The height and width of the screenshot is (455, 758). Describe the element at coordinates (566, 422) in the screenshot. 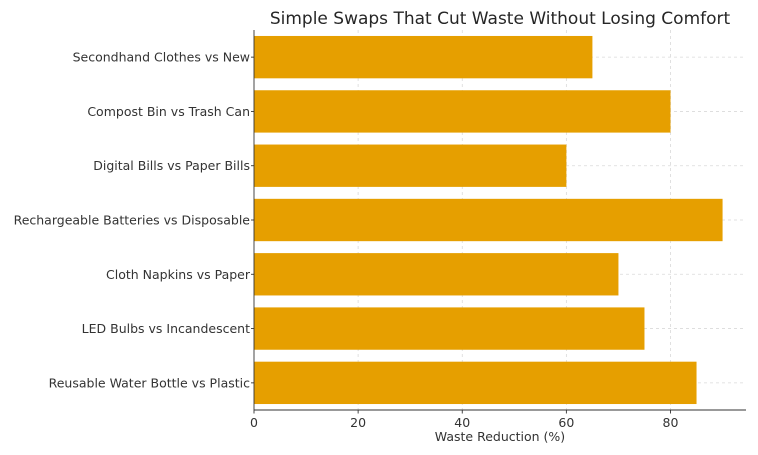

I see `x-tick-label: 60` at that location.